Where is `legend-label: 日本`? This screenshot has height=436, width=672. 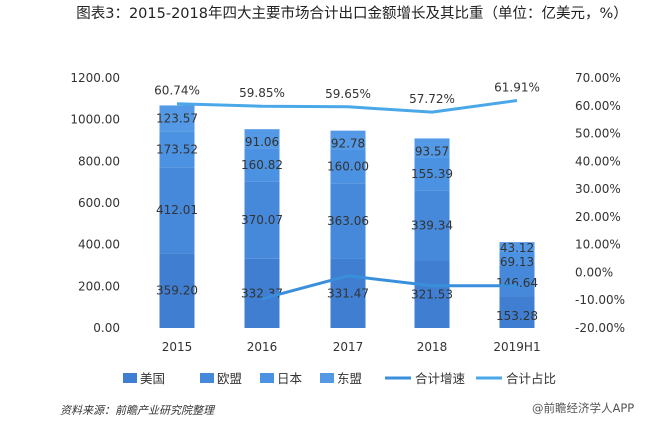 legend-label: 日本 is located at coordinates (290, 378).